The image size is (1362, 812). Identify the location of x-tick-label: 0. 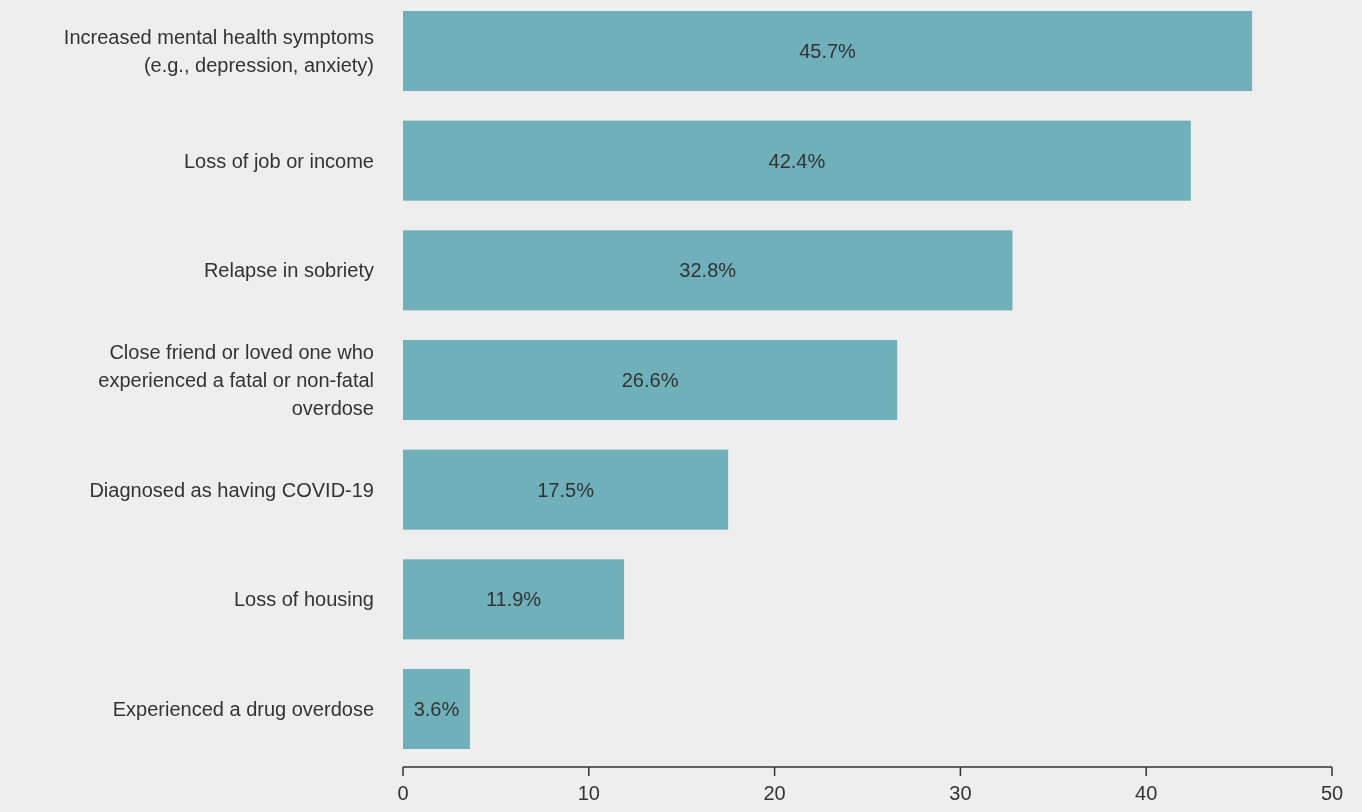
(403, 793).